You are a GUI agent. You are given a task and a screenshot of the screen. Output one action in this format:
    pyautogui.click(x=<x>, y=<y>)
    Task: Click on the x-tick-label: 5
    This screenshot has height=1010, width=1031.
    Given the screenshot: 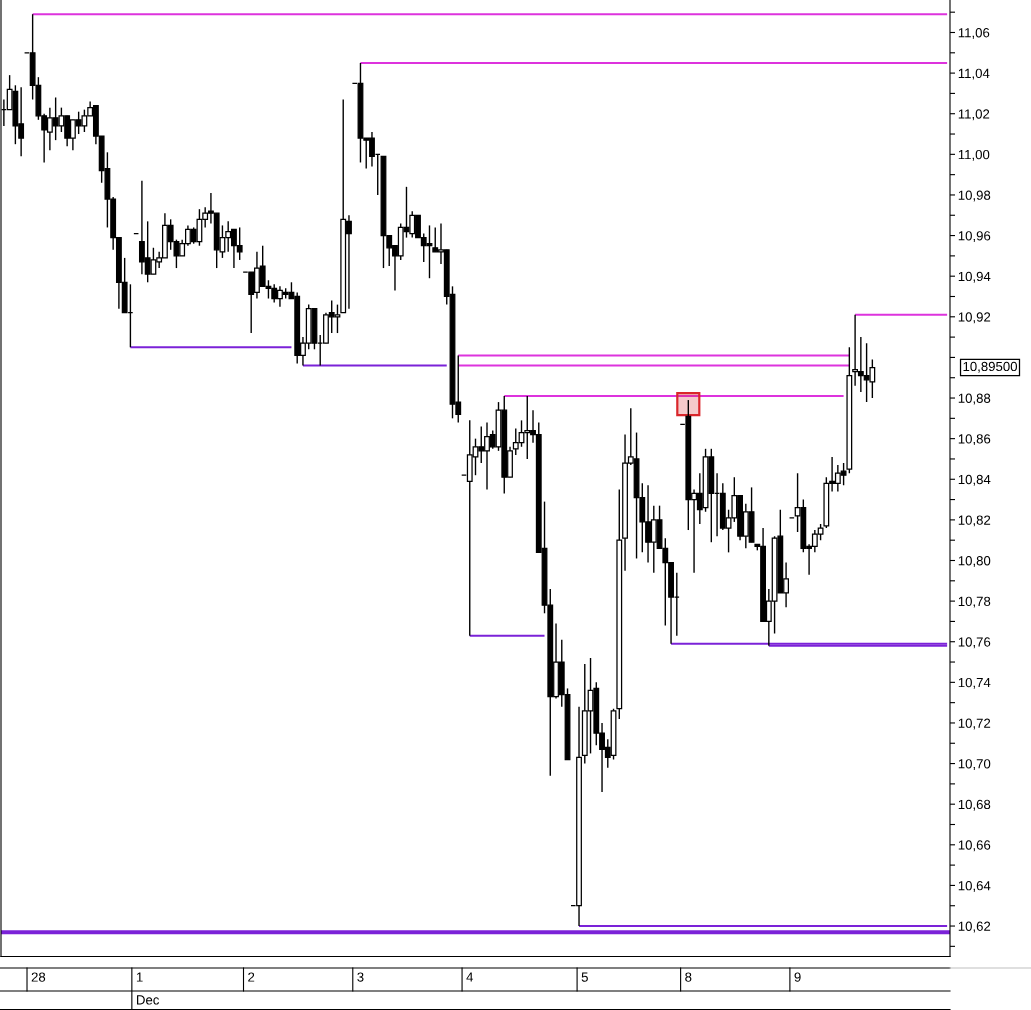 What is the action you would take?
    pyautogui.click(x=584, y=977)
    